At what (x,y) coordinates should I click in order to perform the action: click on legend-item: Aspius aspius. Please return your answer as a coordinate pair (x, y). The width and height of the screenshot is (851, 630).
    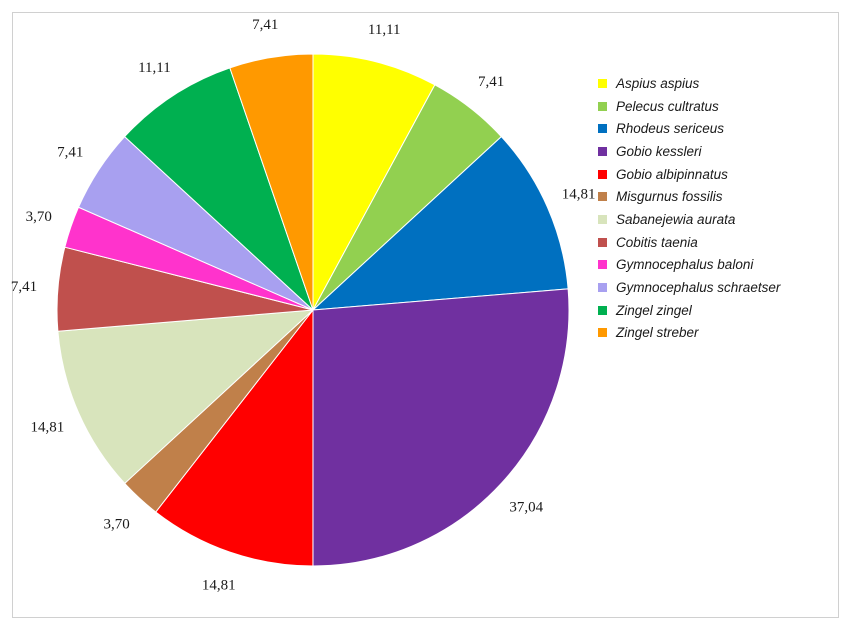
    Looking at the image, I should click on (720, 83).